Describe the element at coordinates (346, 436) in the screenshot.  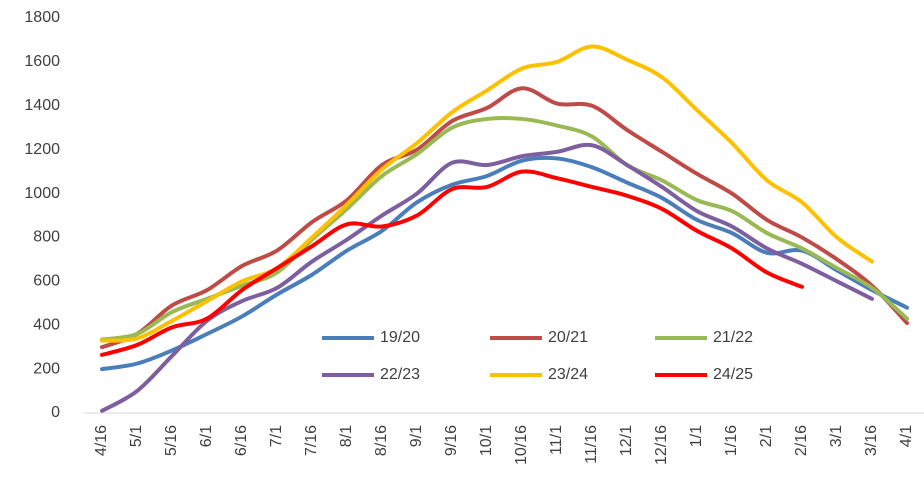
I see `x-tick-label: 8/1` at that location.